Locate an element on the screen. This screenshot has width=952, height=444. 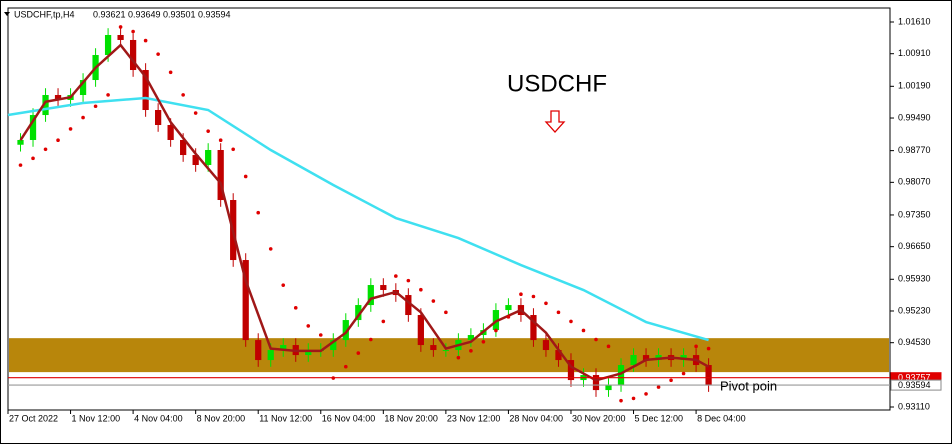
header-ohlc: 0.93594 is located at coordinates (214, 14).